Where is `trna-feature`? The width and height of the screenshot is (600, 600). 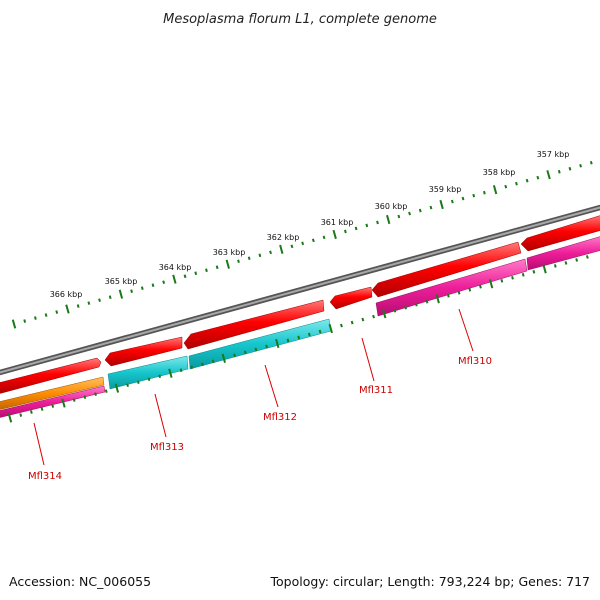
trna-feature is located at coordinates (148, 372).